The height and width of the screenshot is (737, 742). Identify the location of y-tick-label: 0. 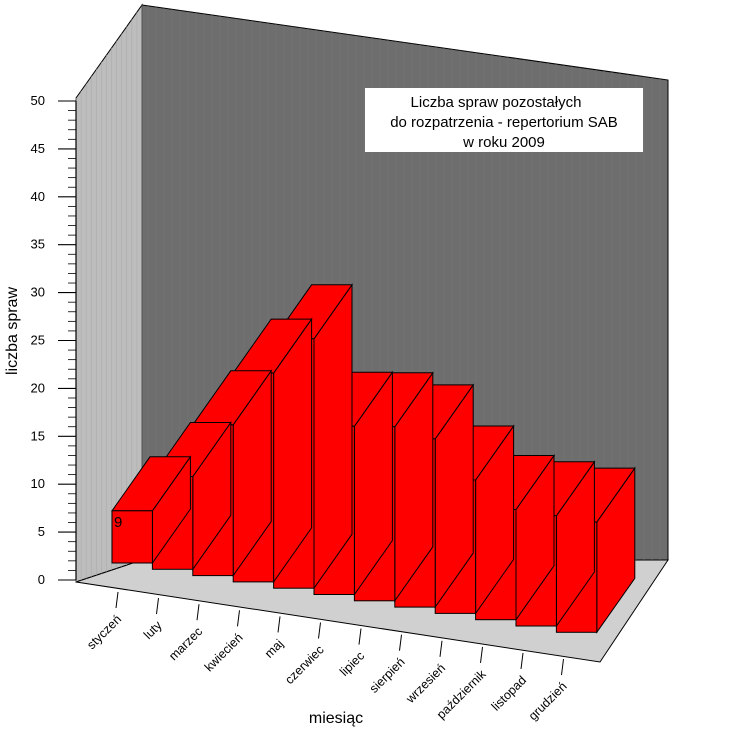
(41, 579).